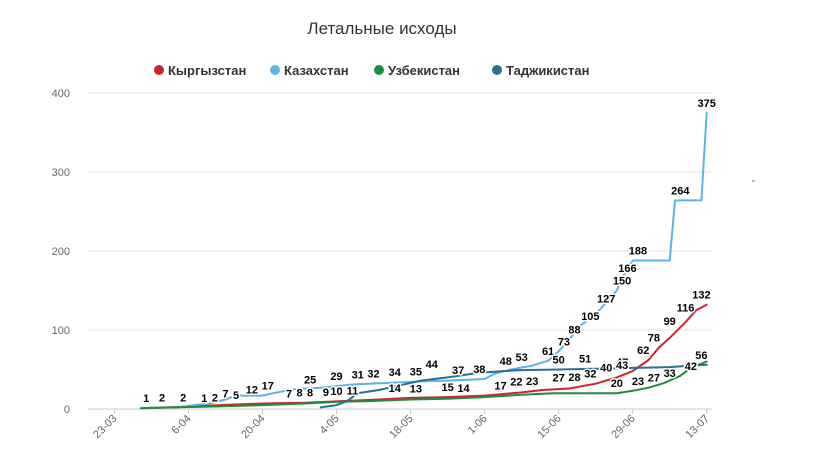 This screenshot has width=831, height=467. I want to click on y-tick-label: 0, so click(67, 410).